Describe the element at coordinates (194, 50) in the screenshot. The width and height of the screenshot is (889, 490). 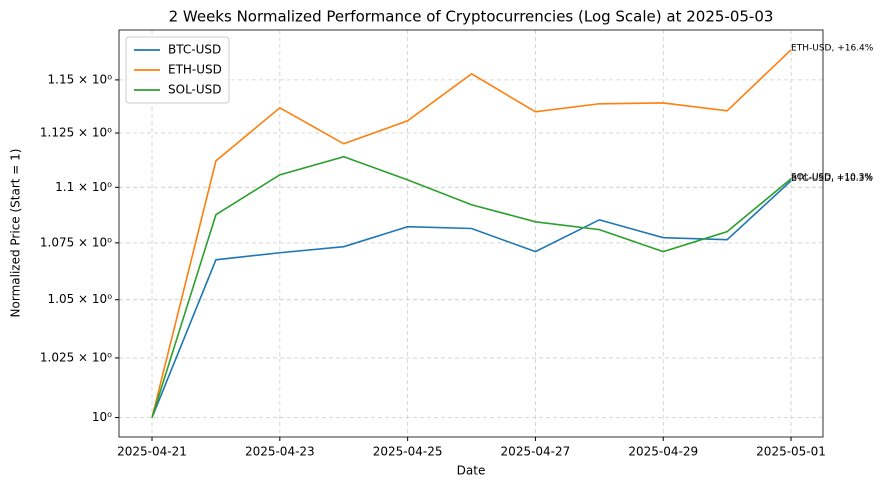
I see `legend-label: BTC-USD` at that location.